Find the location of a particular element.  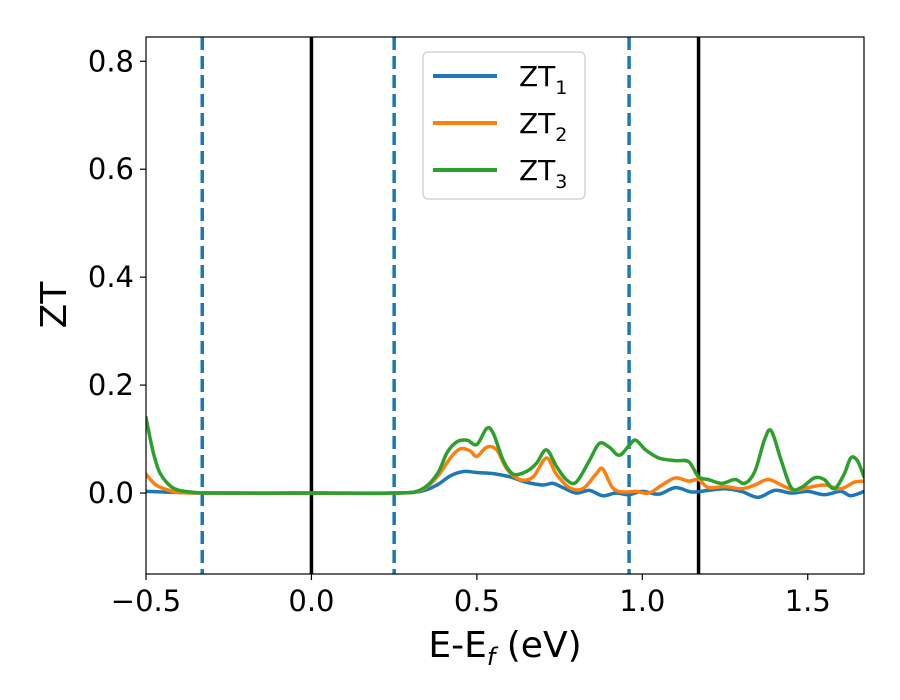

x-tick-label: −0.5 is located at coordinates (146, 601).